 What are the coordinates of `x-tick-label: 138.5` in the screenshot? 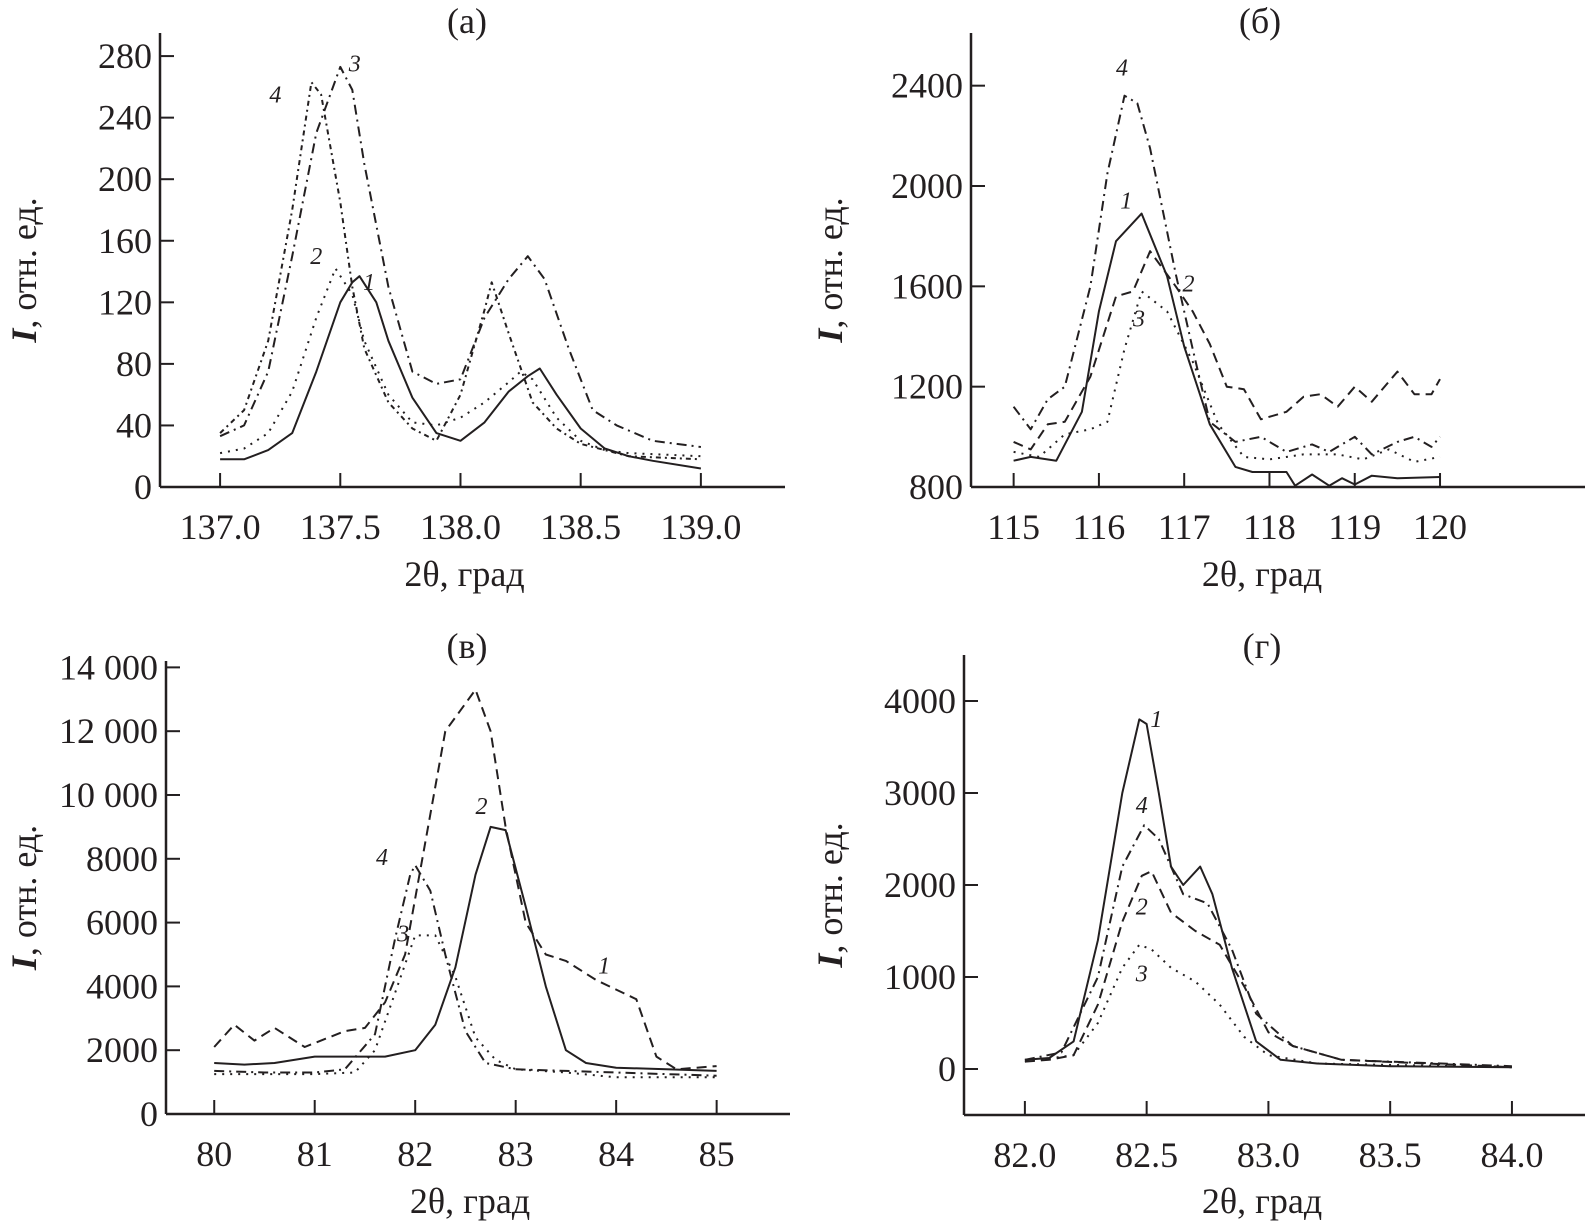 It's located at (580, 527).